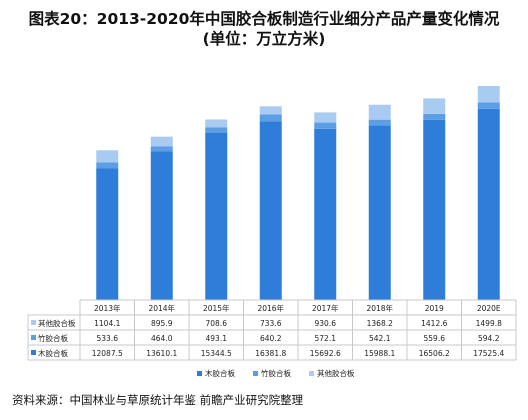 The image size is (528, 420). I want to click on data-label: 708.6, so click(217, 323).